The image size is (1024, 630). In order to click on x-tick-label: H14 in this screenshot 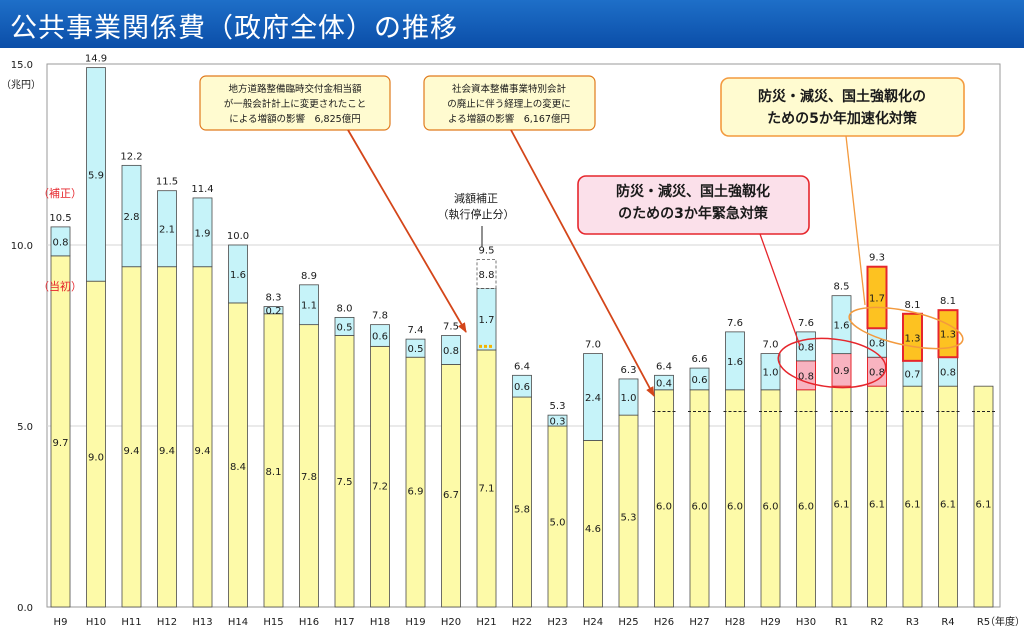, I will do `click(238, 622)`.